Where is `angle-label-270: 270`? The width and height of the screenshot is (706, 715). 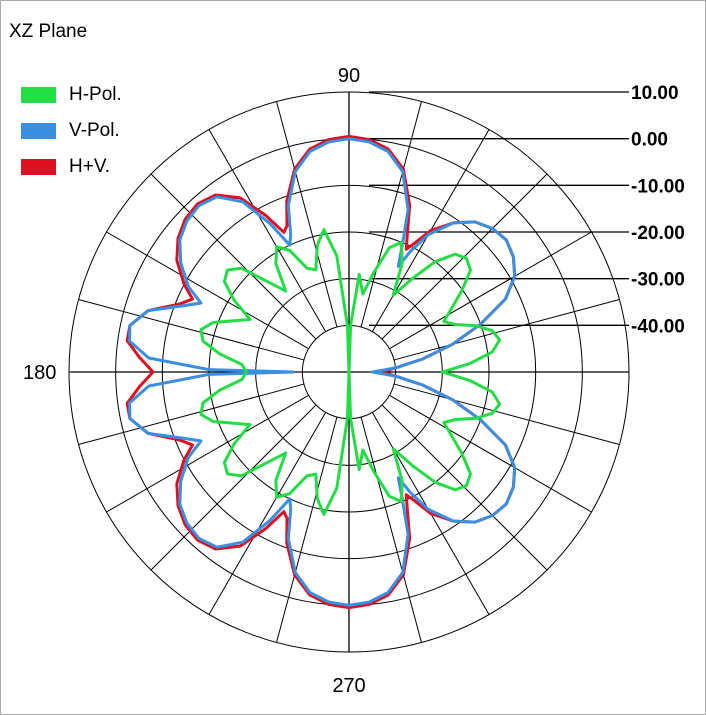 angle-label-270: 270 is located at coordinates (348, 686).